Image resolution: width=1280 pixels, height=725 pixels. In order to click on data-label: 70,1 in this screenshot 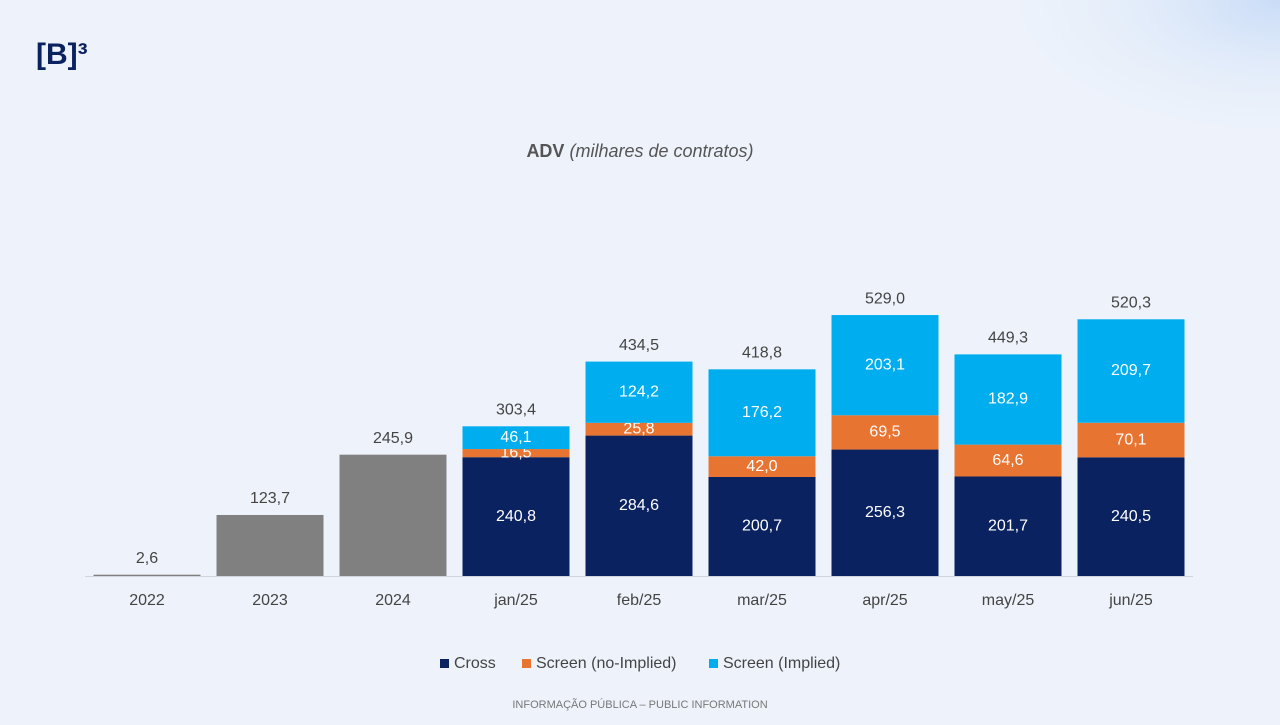, I will do `click(1130, 439)`.